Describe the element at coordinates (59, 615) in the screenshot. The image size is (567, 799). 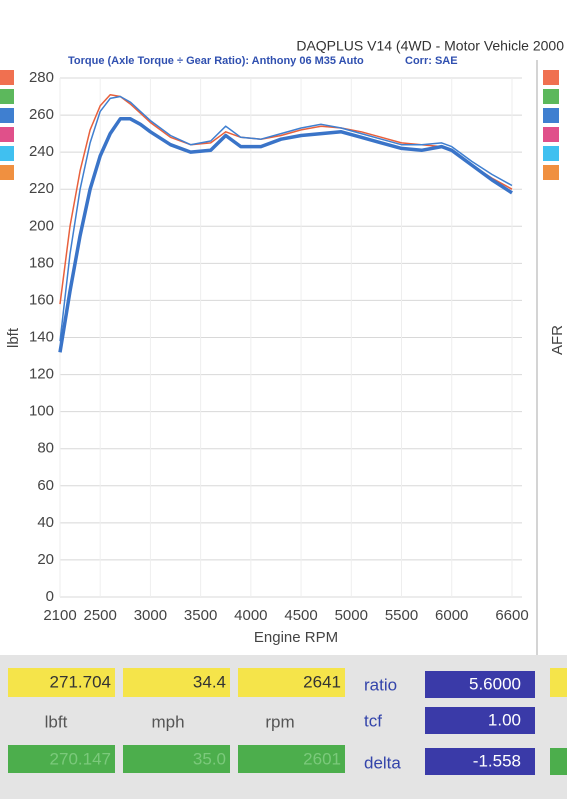
I see `x-tick-label: 2100` at that location.